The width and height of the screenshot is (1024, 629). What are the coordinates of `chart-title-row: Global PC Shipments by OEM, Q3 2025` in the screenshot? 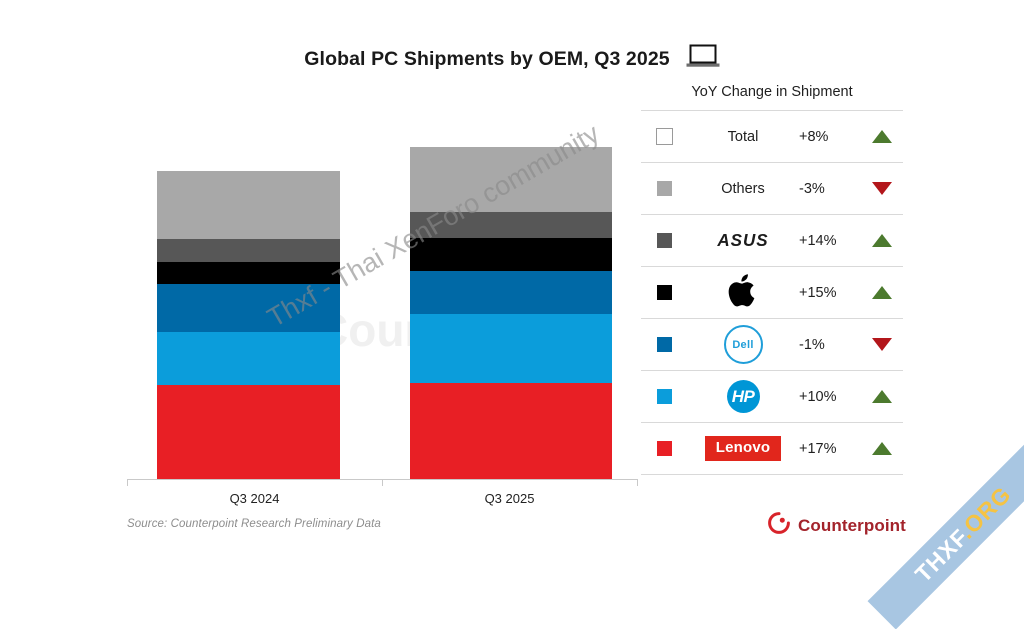 It's located at (512, 59).